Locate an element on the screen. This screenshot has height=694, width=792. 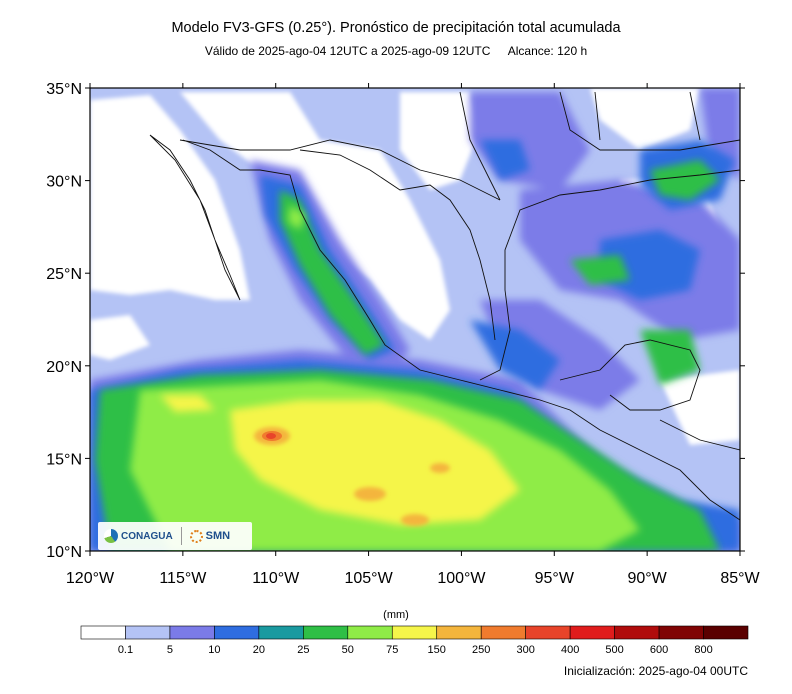
colorbar-tick-label: 10 is located at coordinates (214, 650).